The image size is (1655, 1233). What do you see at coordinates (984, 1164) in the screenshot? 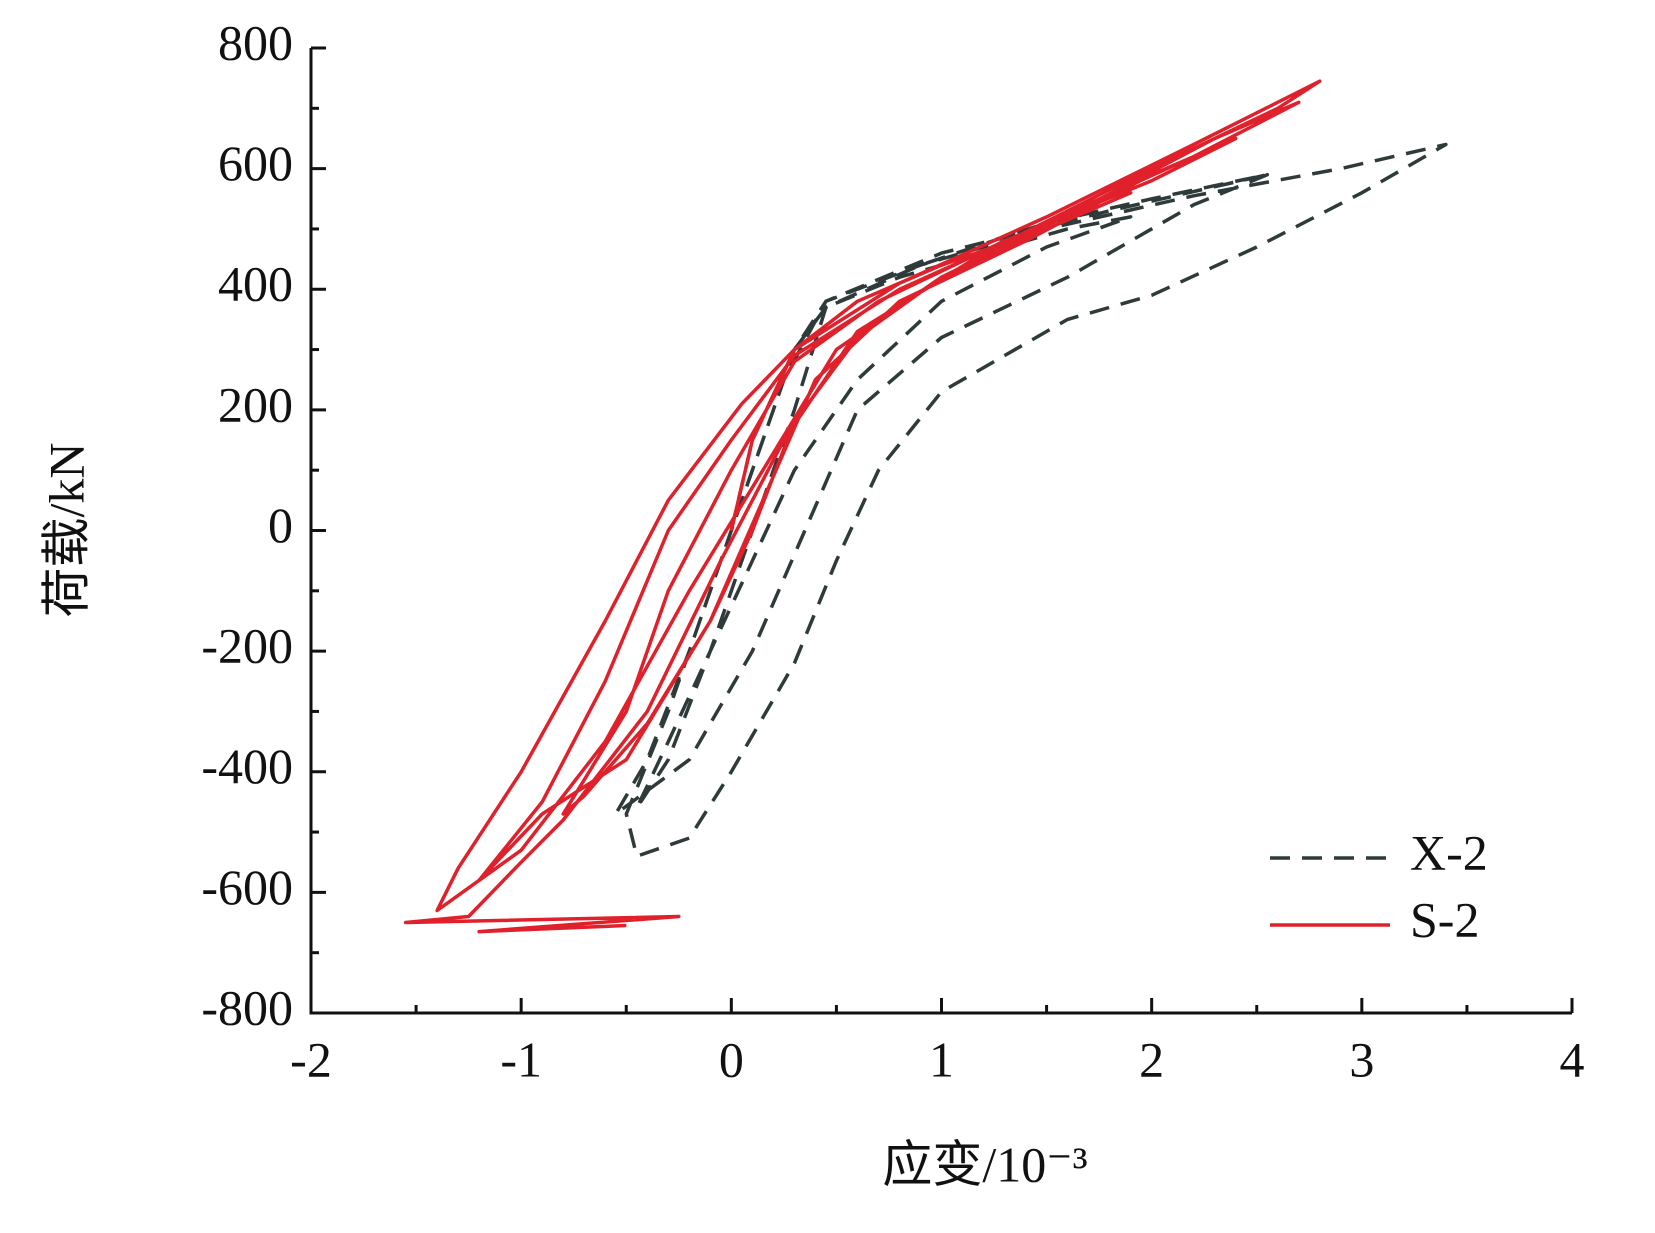
I see `x-axis-label: 应变/10⁻³` at bounding box center [984, 1164].